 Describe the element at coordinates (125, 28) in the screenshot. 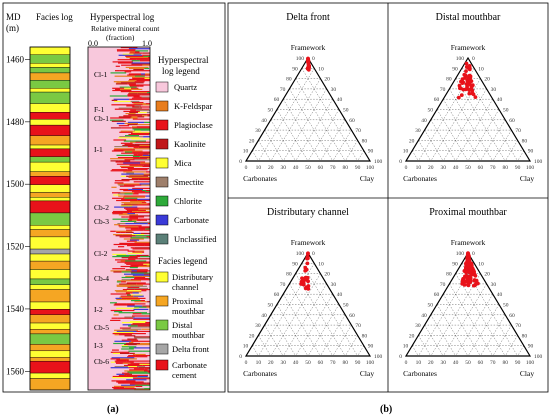

I see `x-axis-title-line1: Relative mineral count` at that location.